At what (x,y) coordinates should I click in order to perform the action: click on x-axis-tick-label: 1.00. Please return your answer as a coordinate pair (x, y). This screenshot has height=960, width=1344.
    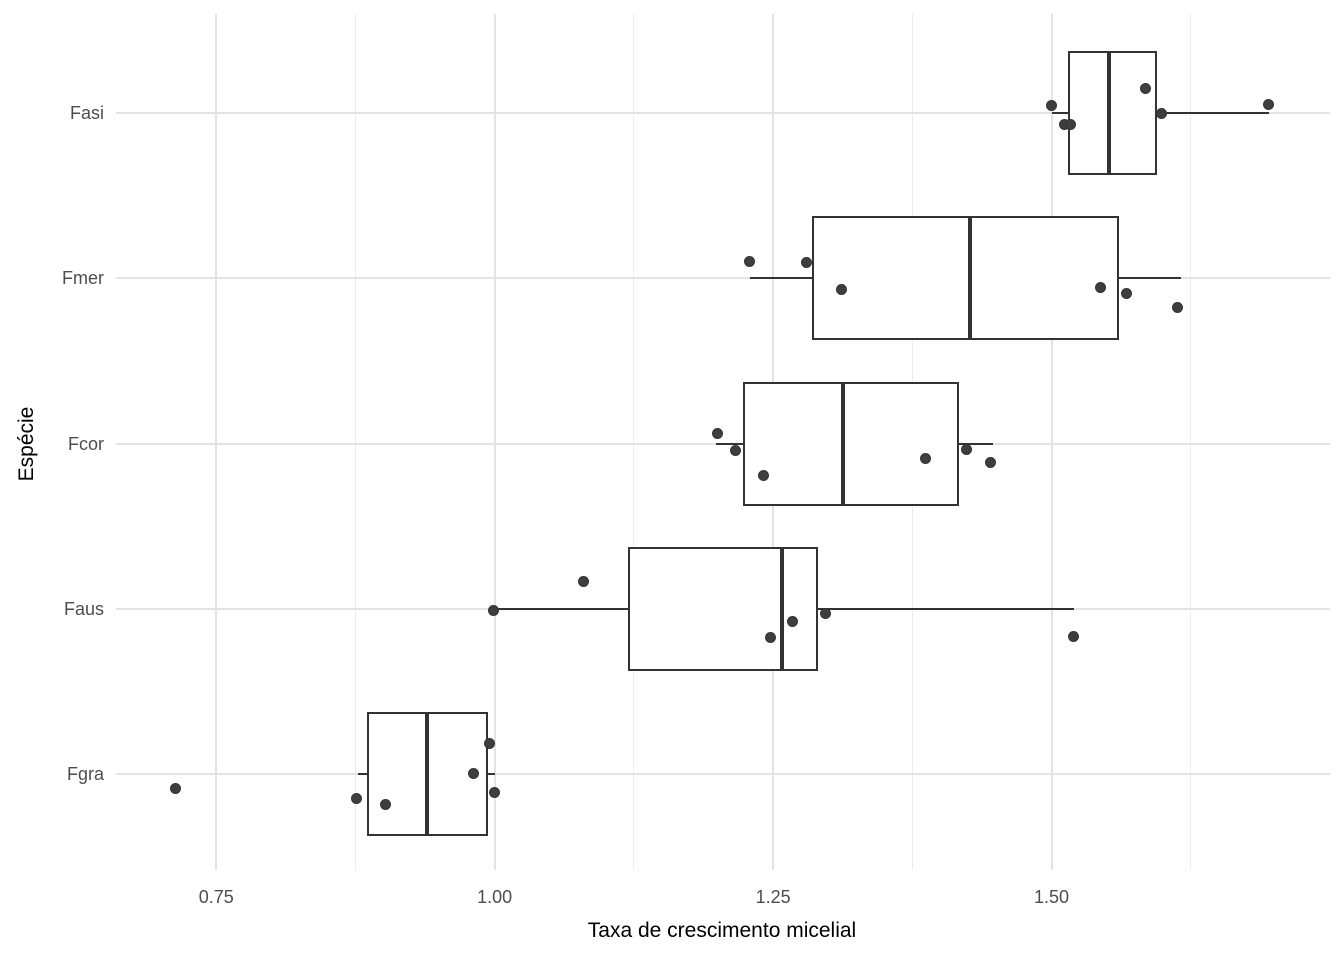
    Looking at the image, I should click on (495, 897).